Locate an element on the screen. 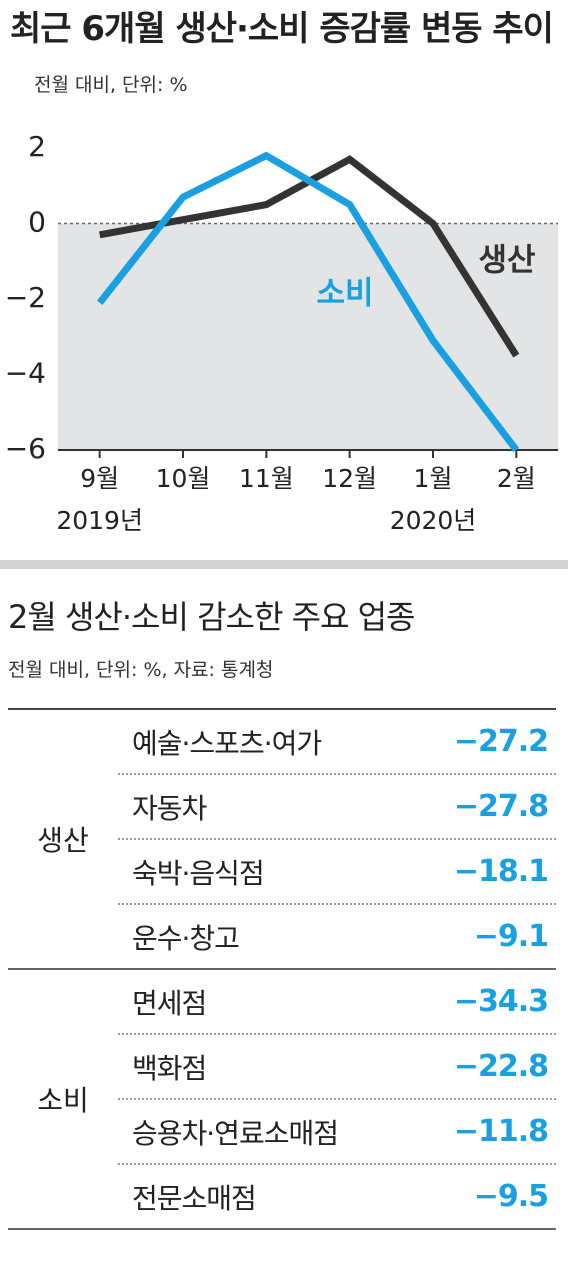  table-row: 숙박·음식점 −18.1 is located at coordinates (337, 872).